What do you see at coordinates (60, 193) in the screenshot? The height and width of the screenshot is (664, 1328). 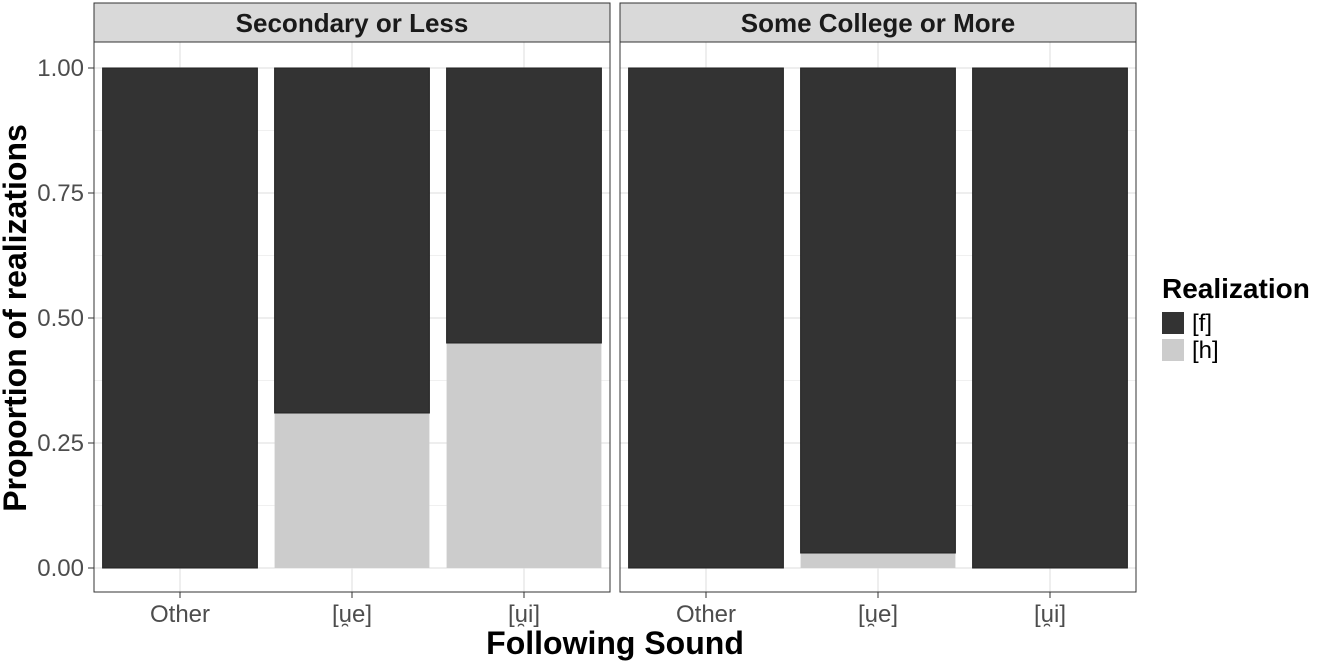 I see `y-tick-label: 0.75` at bounding box center [60, 193].